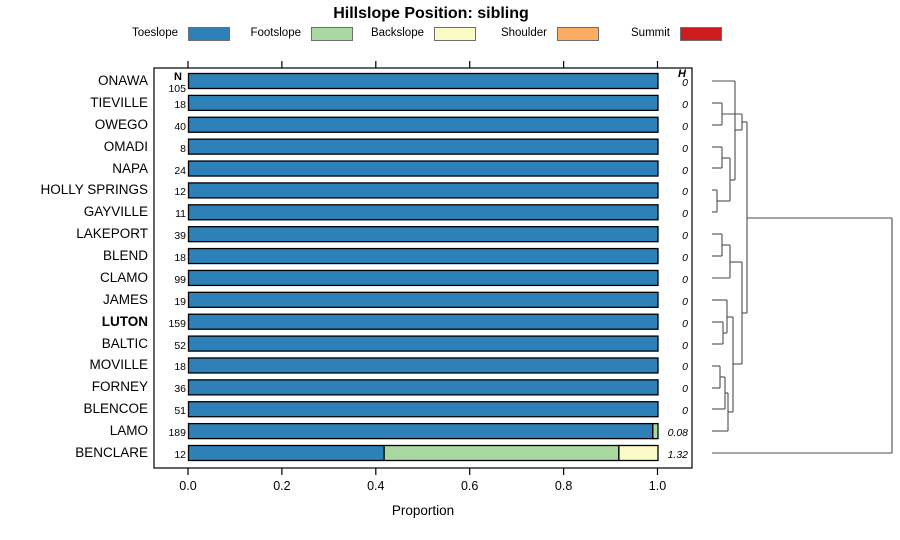 The image size is (900, 540). What do you see at coordinates (657, 486) in the screenshot?
I see `axis-tick-label: 1.0` at bounding box center [657, 486].